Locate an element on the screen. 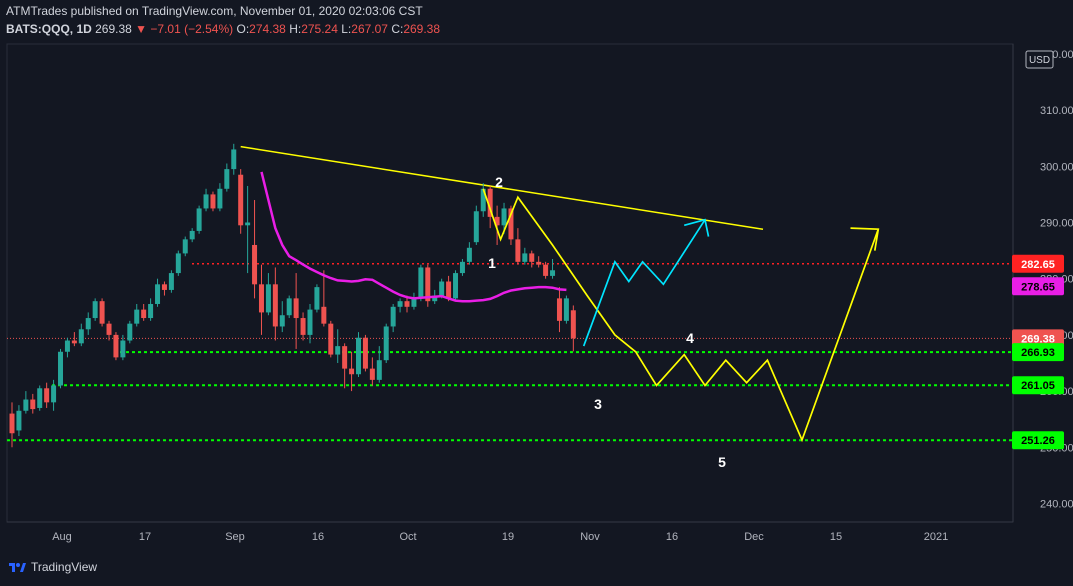 The height and width of the screenshot is (586, 1073). support-badge-label: 251.26 is located at coordinates (1038, 441).